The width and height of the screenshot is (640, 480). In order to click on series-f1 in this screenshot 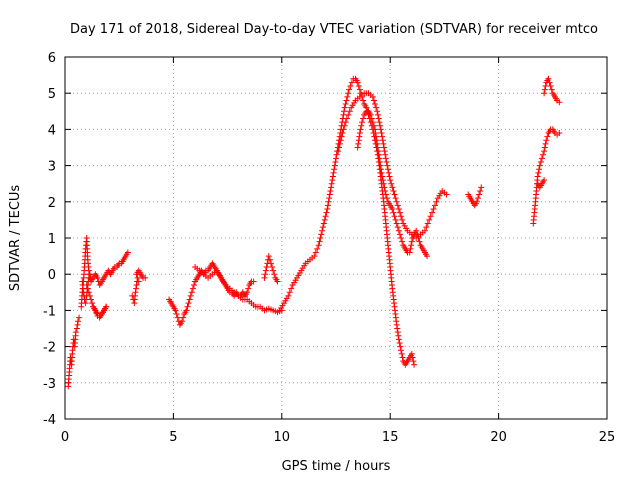, I will do `click(546, 176)`.